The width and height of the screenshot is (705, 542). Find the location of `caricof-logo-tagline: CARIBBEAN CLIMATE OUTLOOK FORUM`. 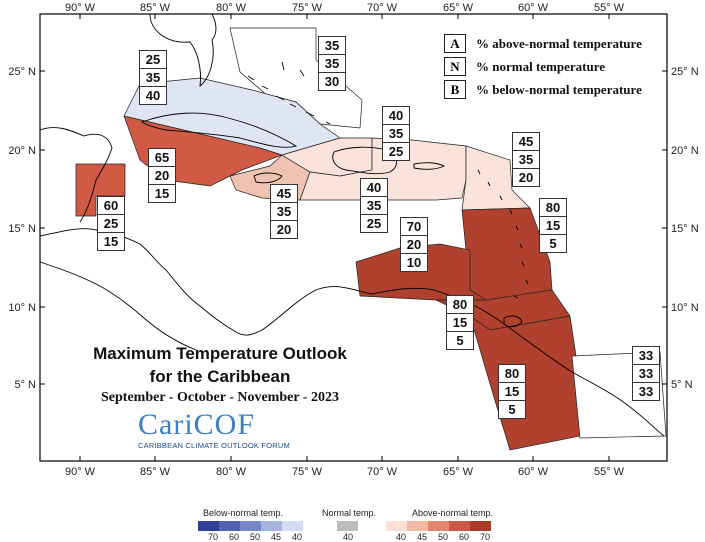

caricof-logo-tagline: CARIBBEAN CLIMATE OUTLOOK FORUM is located at coordinates (214, 445).